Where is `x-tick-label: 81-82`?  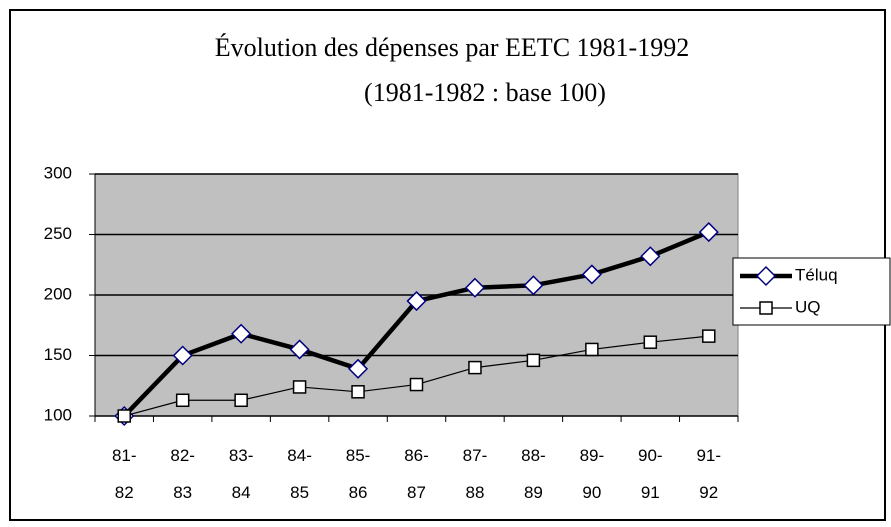
x-tick-label: 81-82 is located at coordinates (124, 474).